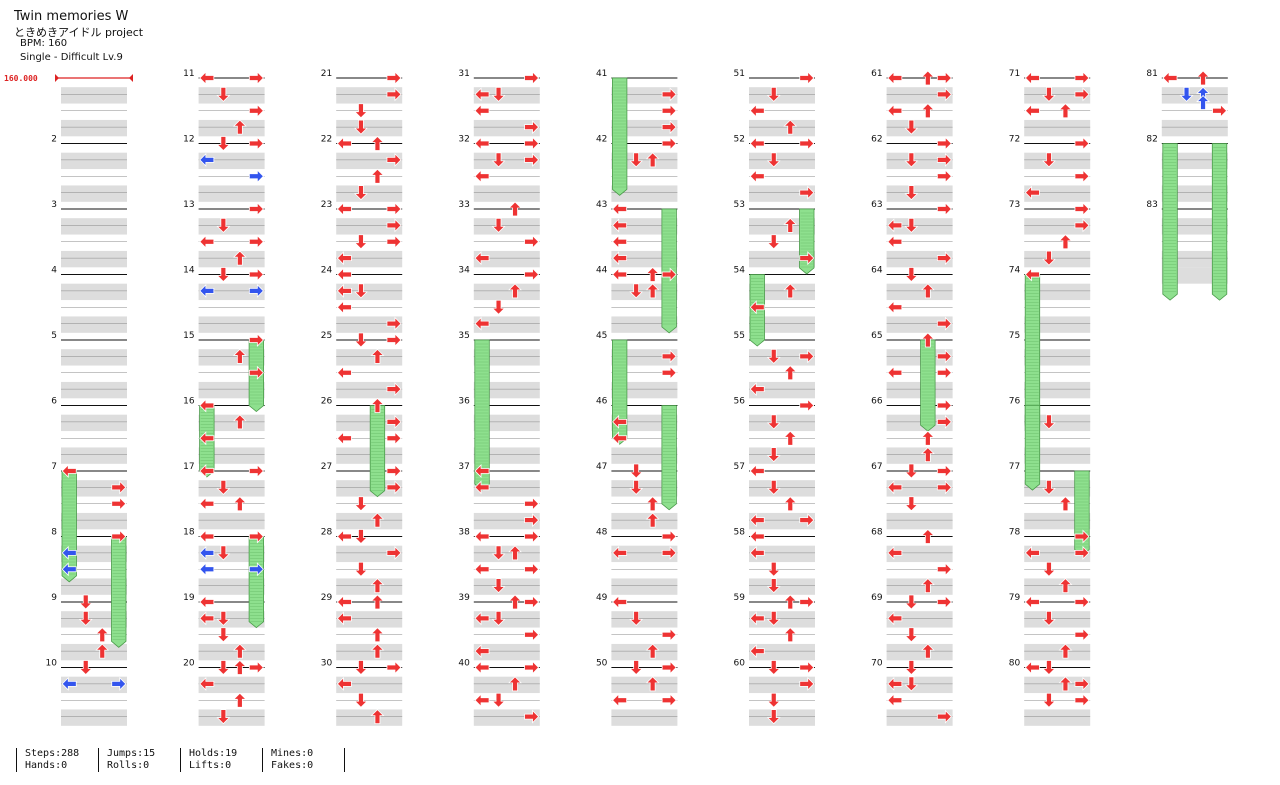 The image size is (1280, 785). What do you see at coordinates (876, 336) in the screenshot?
I see `measure-number: 65` at bounding box center [876, 336].